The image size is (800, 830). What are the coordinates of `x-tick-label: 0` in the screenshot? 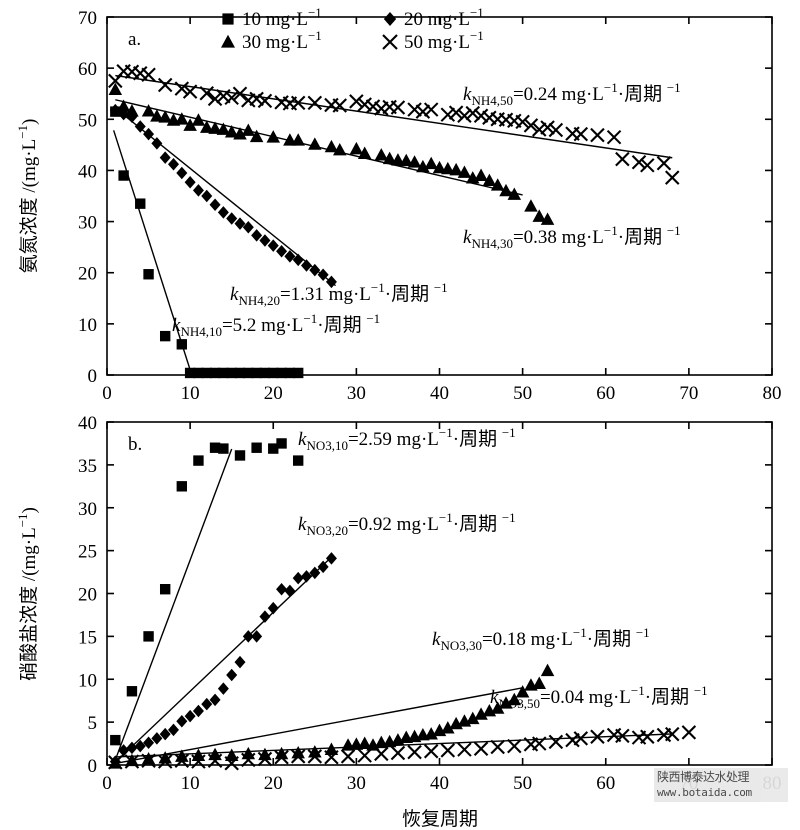 It's located at (107, 783).